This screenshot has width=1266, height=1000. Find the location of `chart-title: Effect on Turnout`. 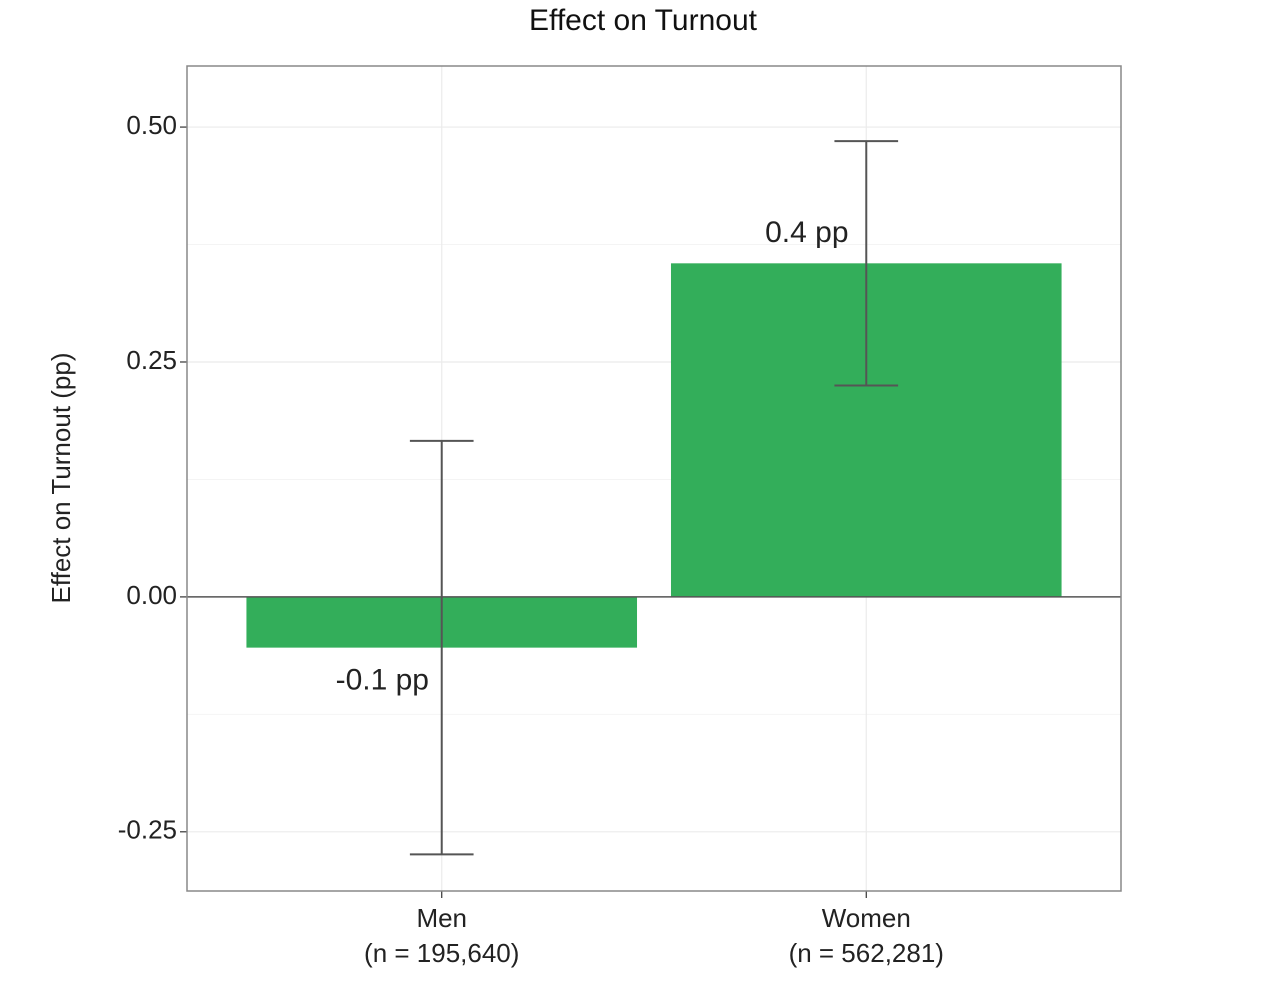

chart-title: Effect on Turnout is located at coordinates (643, 20).